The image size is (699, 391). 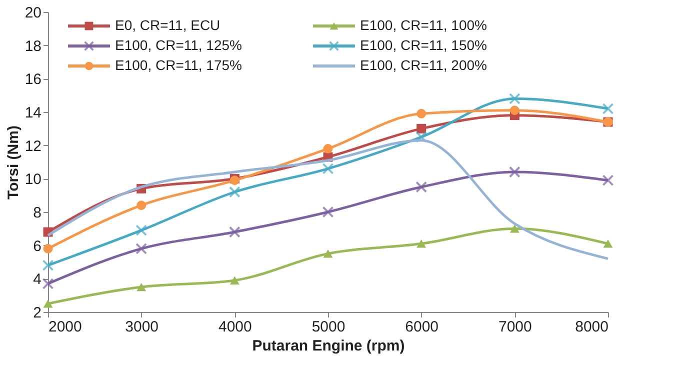 I want to click on y-tick-label: 18, so click(x=33, y=46).